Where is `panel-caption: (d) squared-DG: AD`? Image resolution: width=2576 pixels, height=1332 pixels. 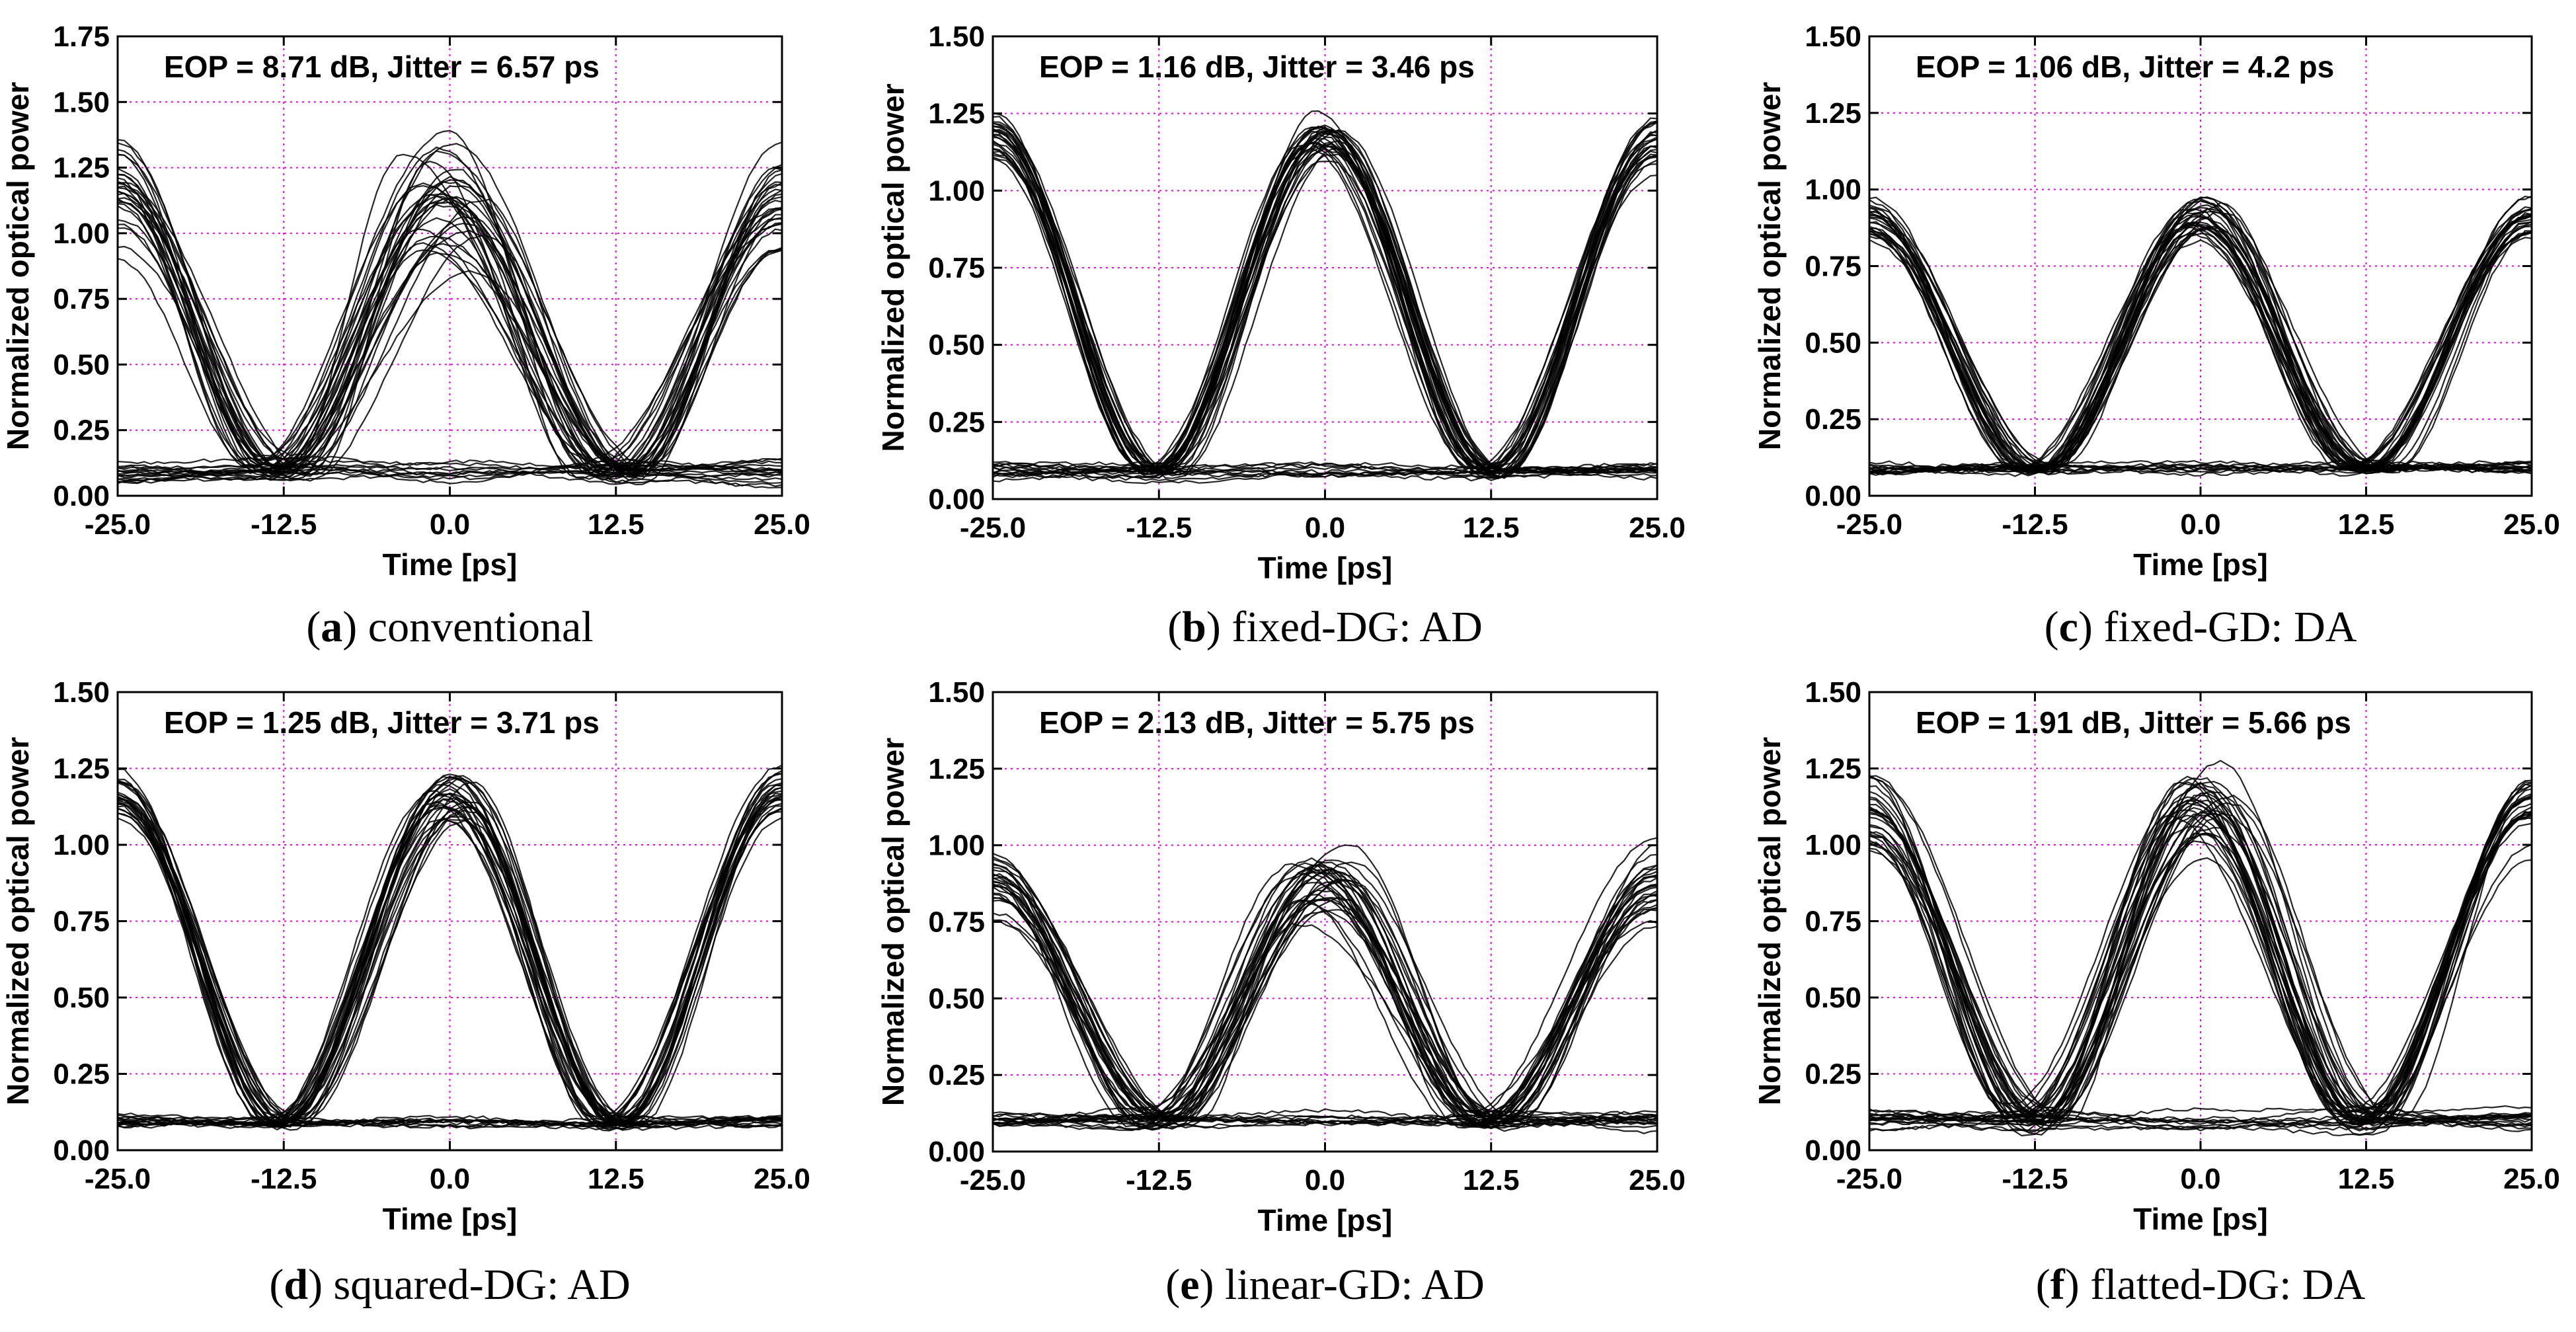 panel-caption: (d) squared-DG: AD is located at coordinates (449, 1285).